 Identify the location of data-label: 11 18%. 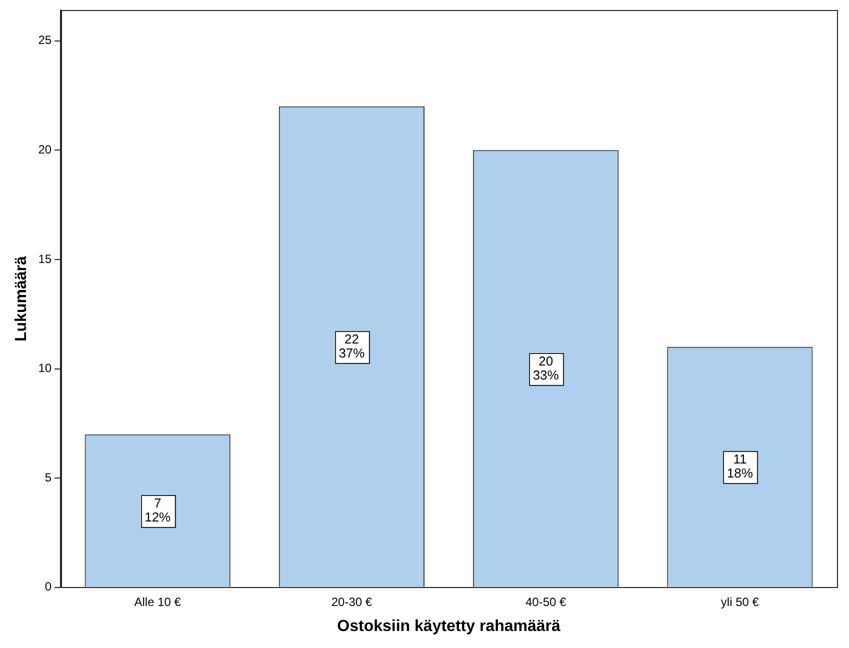
(740, 466).